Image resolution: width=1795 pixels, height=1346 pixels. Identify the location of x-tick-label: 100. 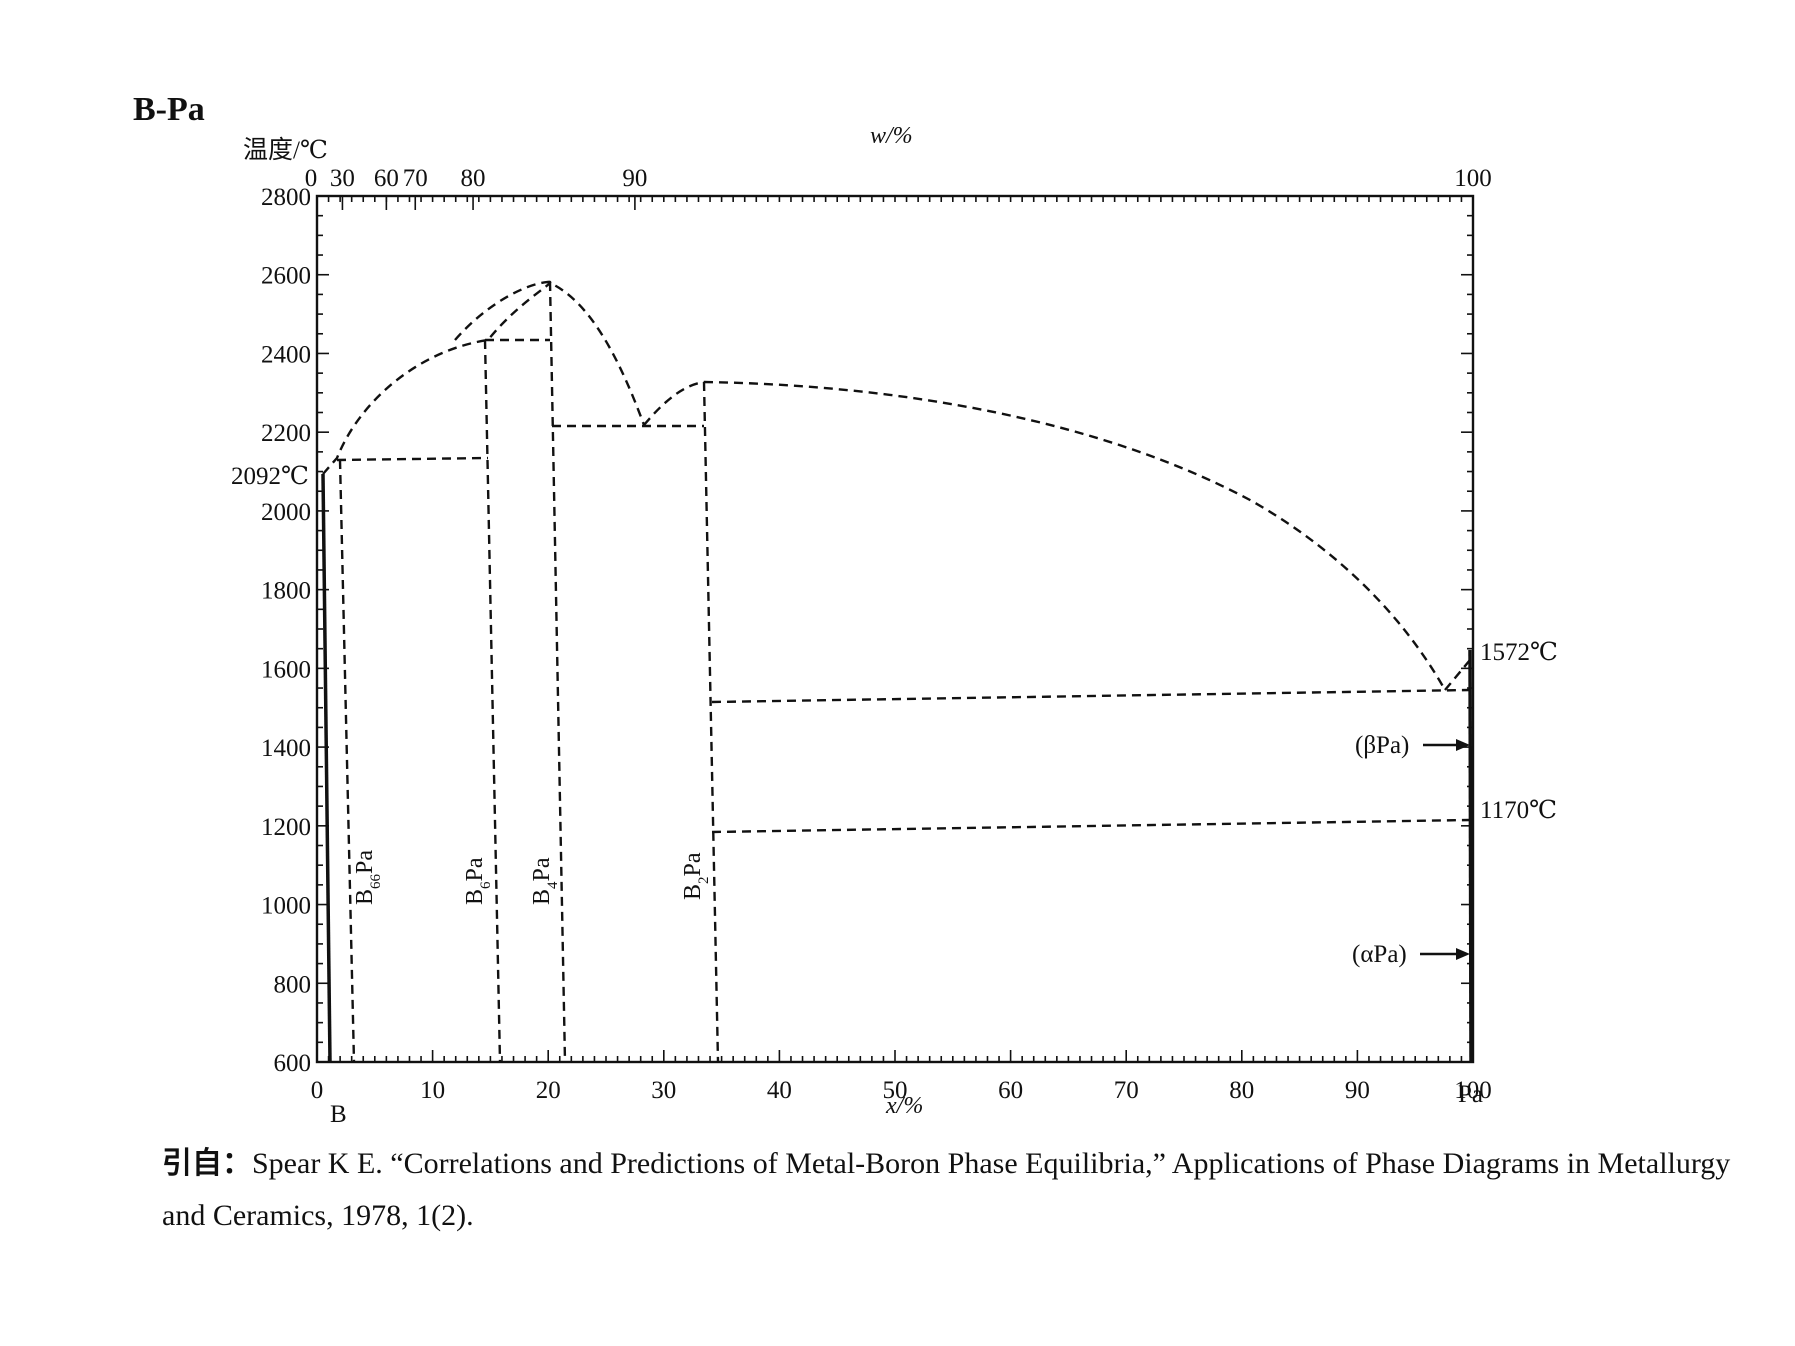
(1473, 1090).